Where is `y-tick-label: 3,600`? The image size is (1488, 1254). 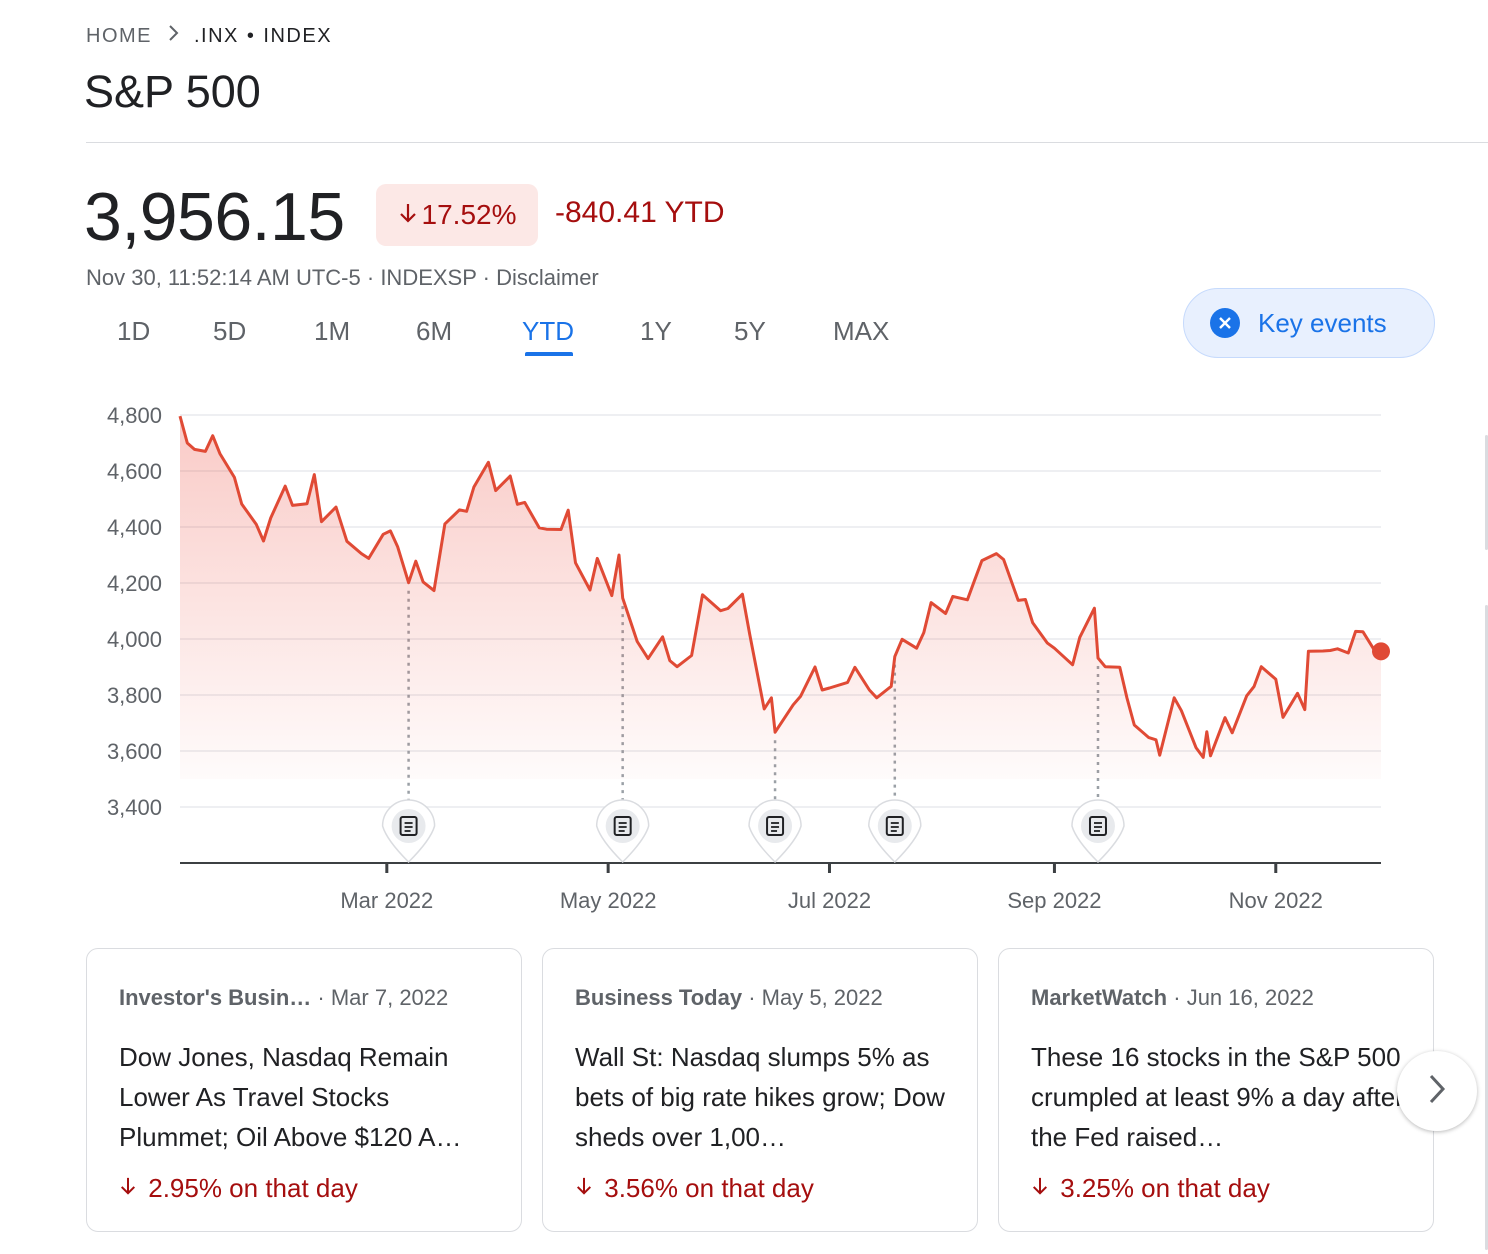 y-tick-label: 3,600 is located at coordinates (134, 751).